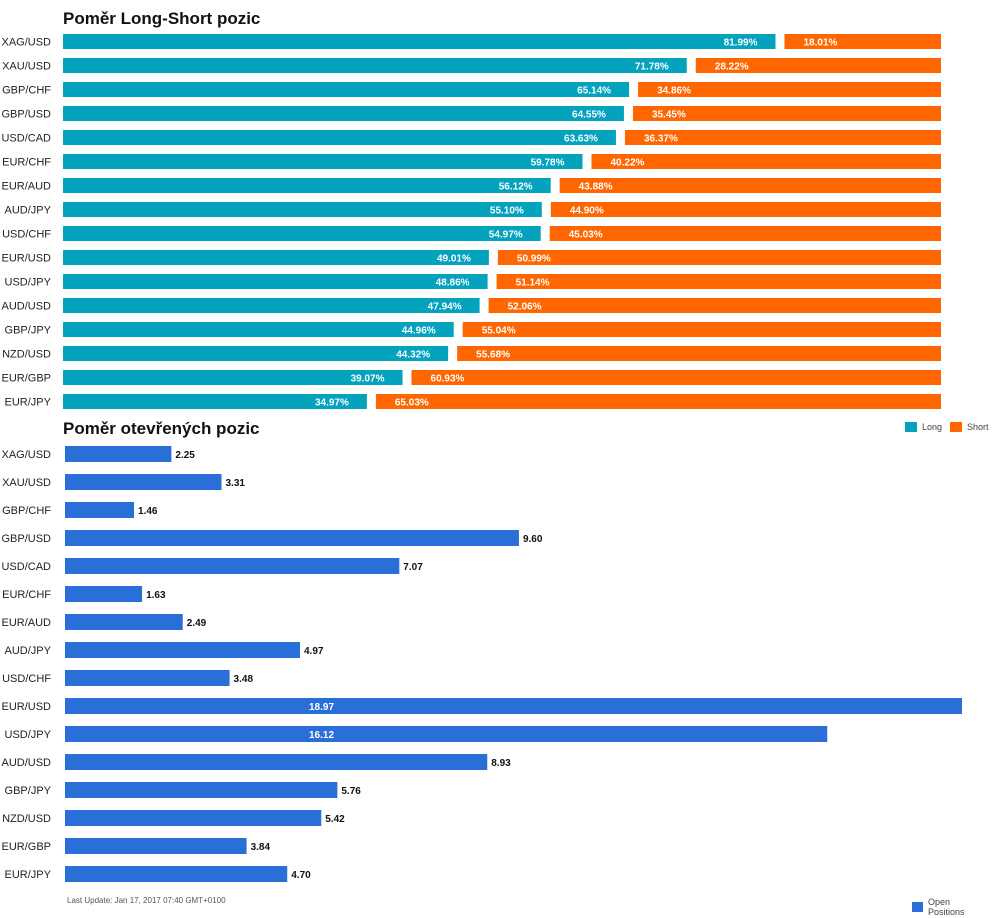 The image size is (992, 918). I want to click on long-value-label: 71.78%, so click(652, 67).